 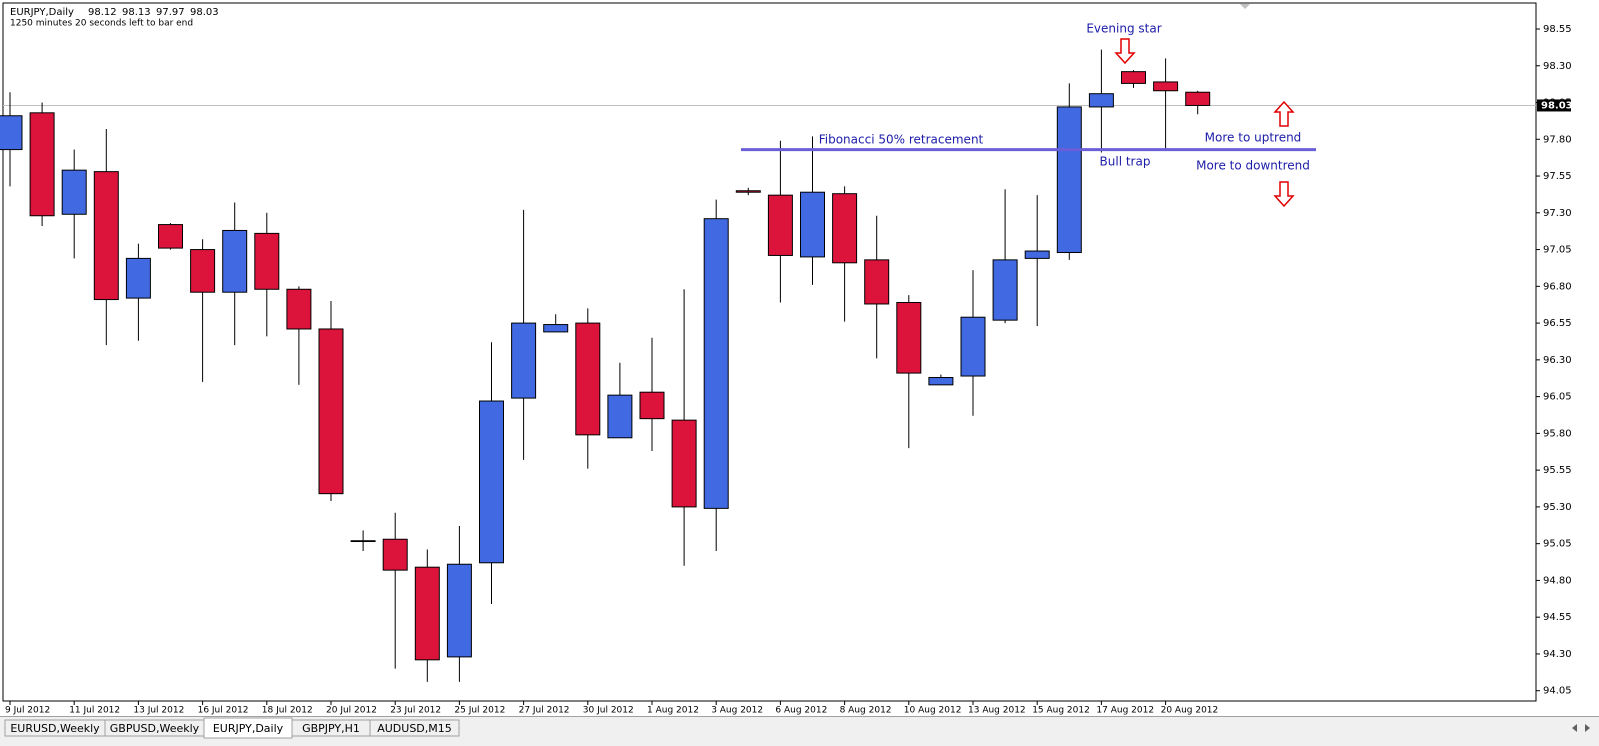 What do you see at coordinates (1190, 711) in the screenshot?
I see `x-tick-label: 20 Aug 2012` at bounding box center [1190, 711].